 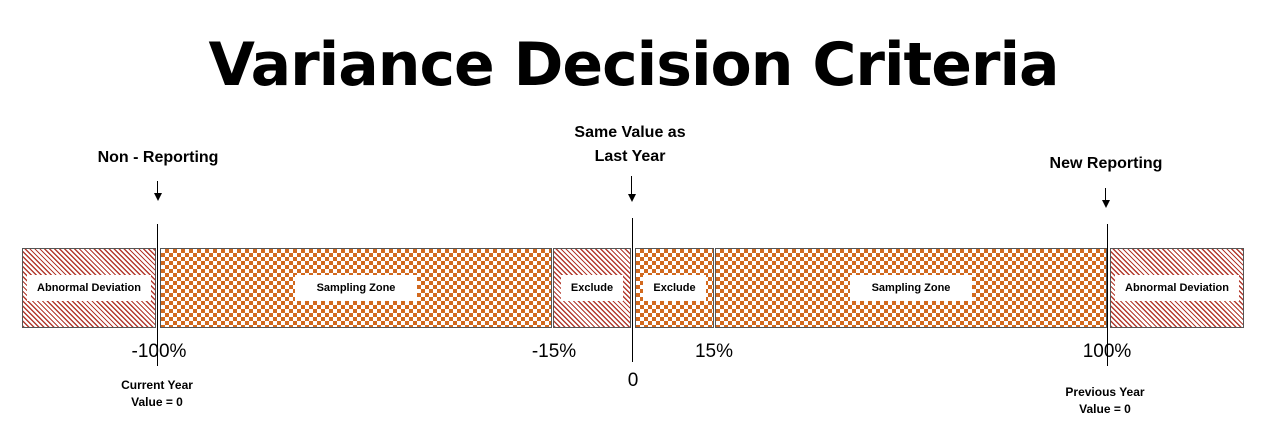 I want to click on current-year-note-line1: Current Year, so click(x=157, y=385).